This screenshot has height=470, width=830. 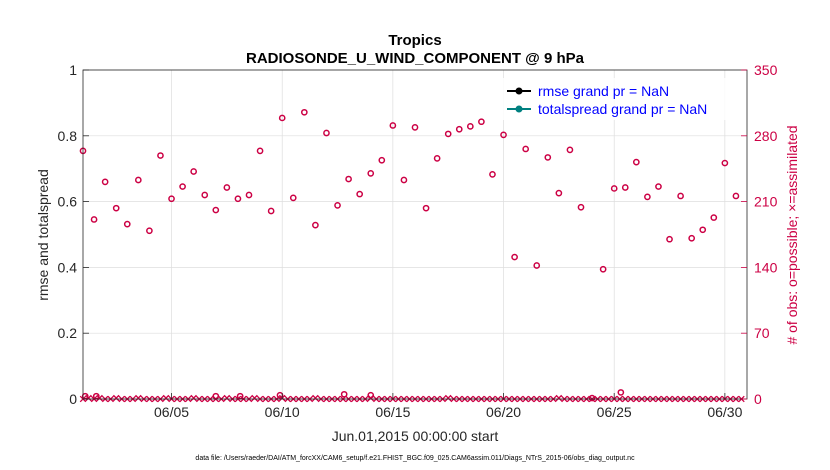 What do you see at coordinates (73, 399) in the screenshot?
I see `y-left-tick-label: 0` at bounding box center [73, 399].